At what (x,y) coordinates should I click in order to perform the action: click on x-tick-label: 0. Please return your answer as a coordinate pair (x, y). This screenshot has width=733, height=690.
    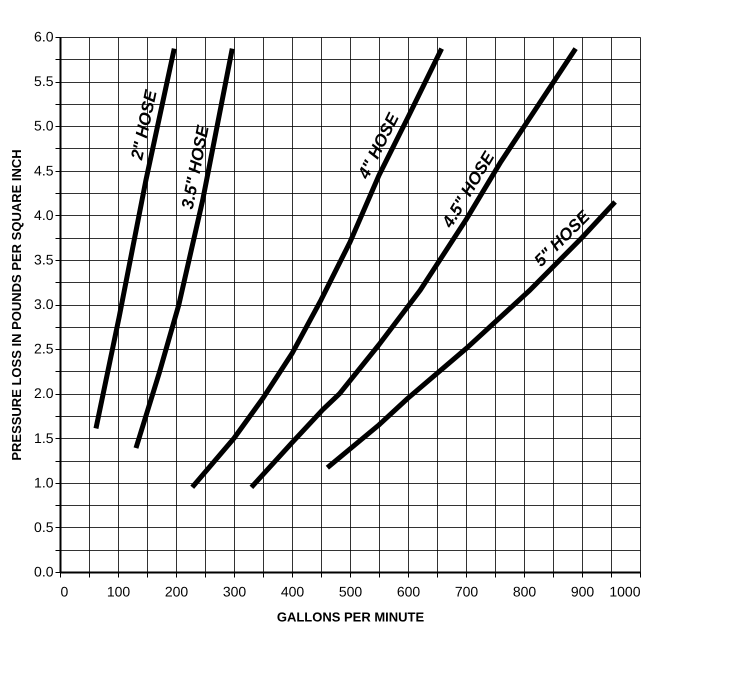
    Looking at the image, I should click on (64, 592).